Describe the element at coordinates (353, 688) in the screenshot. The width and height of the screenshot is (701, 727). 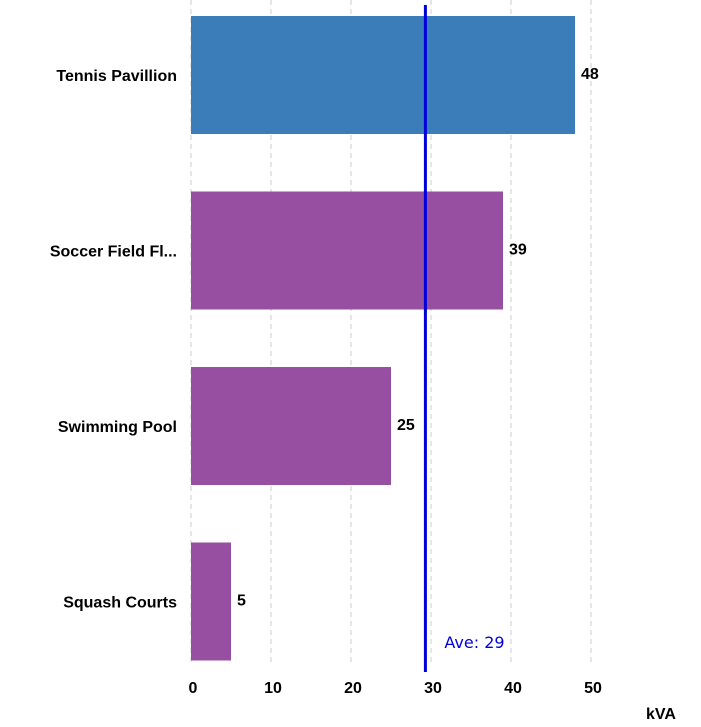
I see `x-tick-label-20: 20` at that location.